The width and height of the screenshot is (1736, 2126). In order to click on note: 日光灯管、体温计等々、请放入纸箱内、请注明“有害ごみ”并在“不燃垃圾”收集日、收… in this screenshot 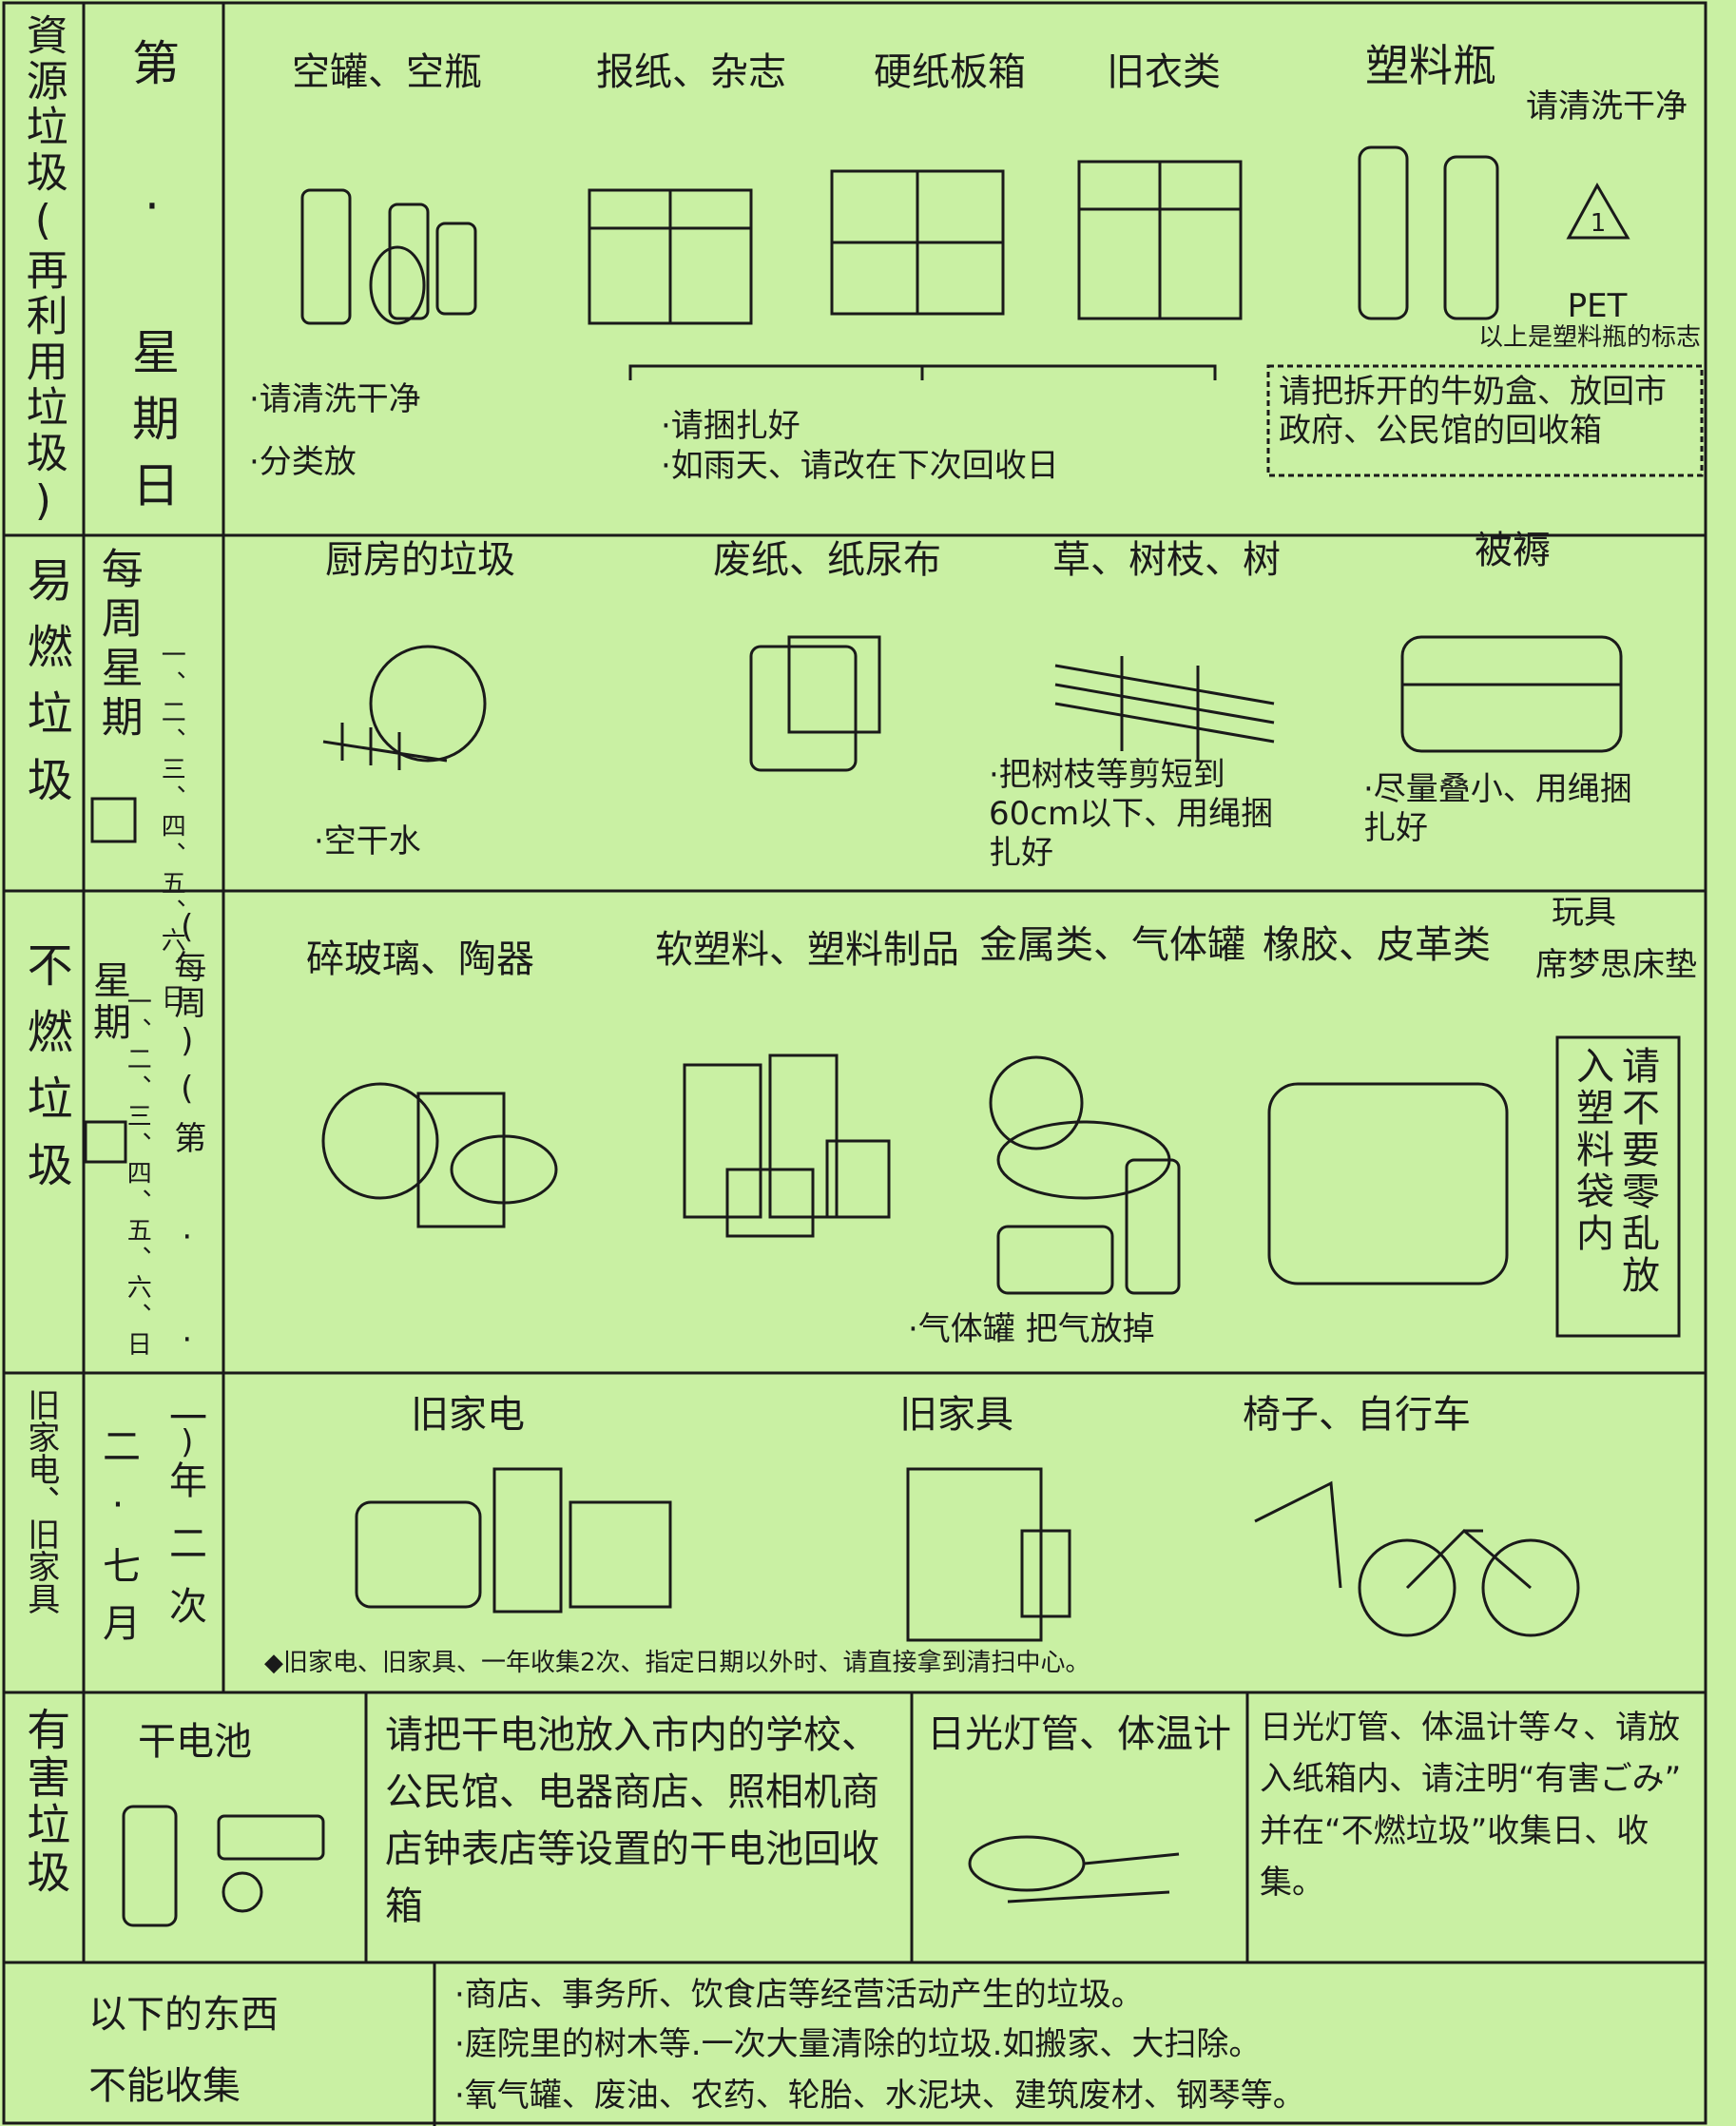, I will do `click(1471, 1806)`.